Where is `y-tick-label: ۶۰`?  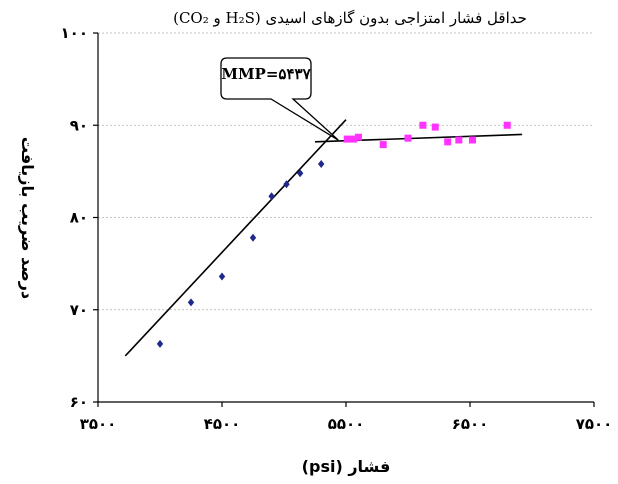 y-tick-label: ۶۰ is located at coordinates (79, 402).